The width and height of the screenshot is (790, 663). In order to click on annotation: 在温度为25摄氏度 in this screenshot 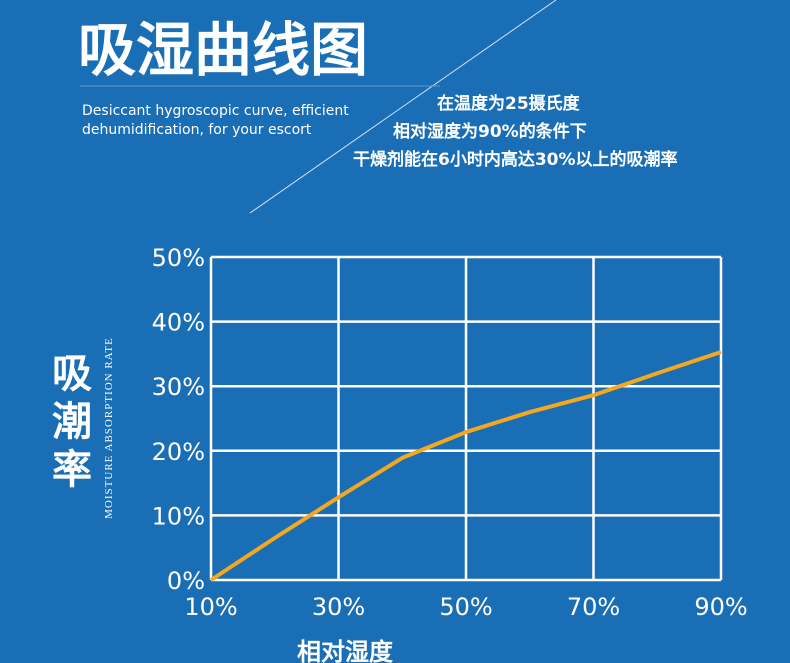, I will do `click(509, 103)`.